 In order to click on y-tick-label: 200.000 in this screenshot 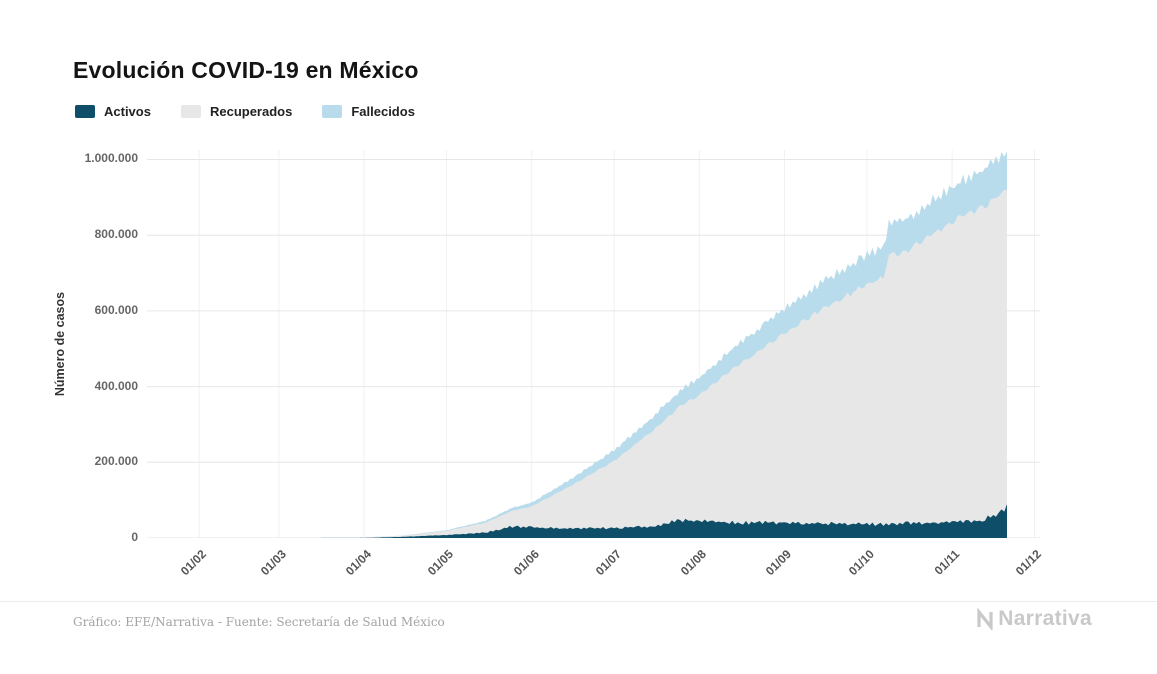, I will do `click(116, 461)`.